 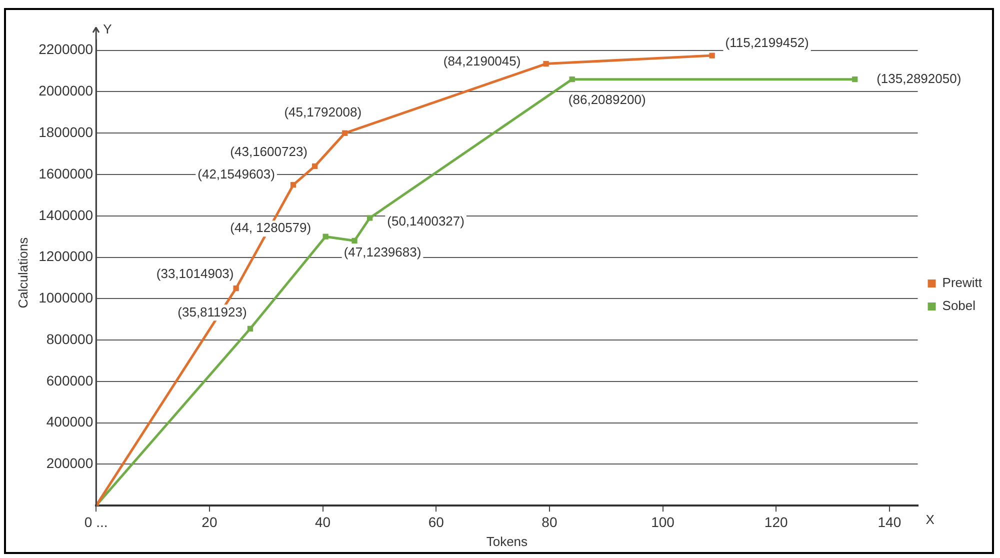 What do you see at coordinates (210, 522) in the screenshot?
I see `x-tick-label: 20` at bounding box center [210, 522].